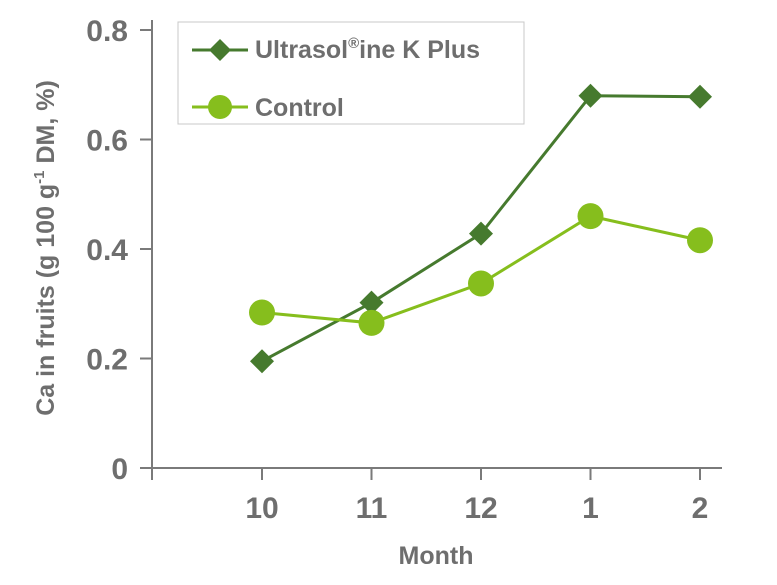 The width and height of the screenshot is (777, 585). What do you see at coordinates (107, 250) in the screenshot?
I see `y-tick-label: 0.4` at bounding box center [107, 250].